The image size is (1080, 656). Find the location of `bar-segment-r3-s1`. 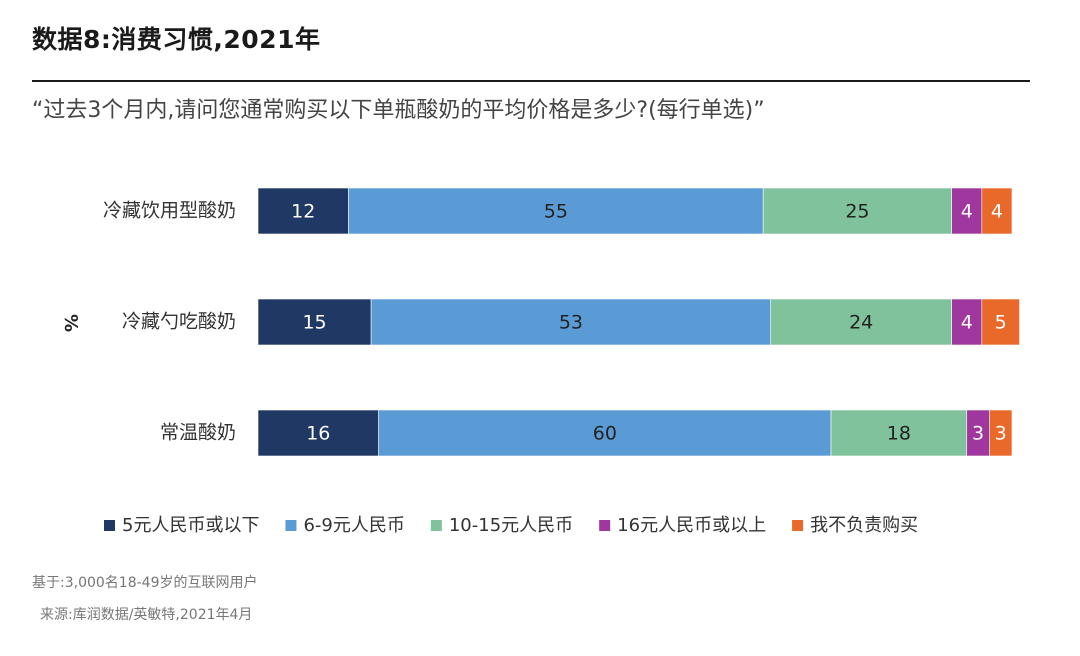

bar-segment-r3-s1 is located at coordinates (318, 433).